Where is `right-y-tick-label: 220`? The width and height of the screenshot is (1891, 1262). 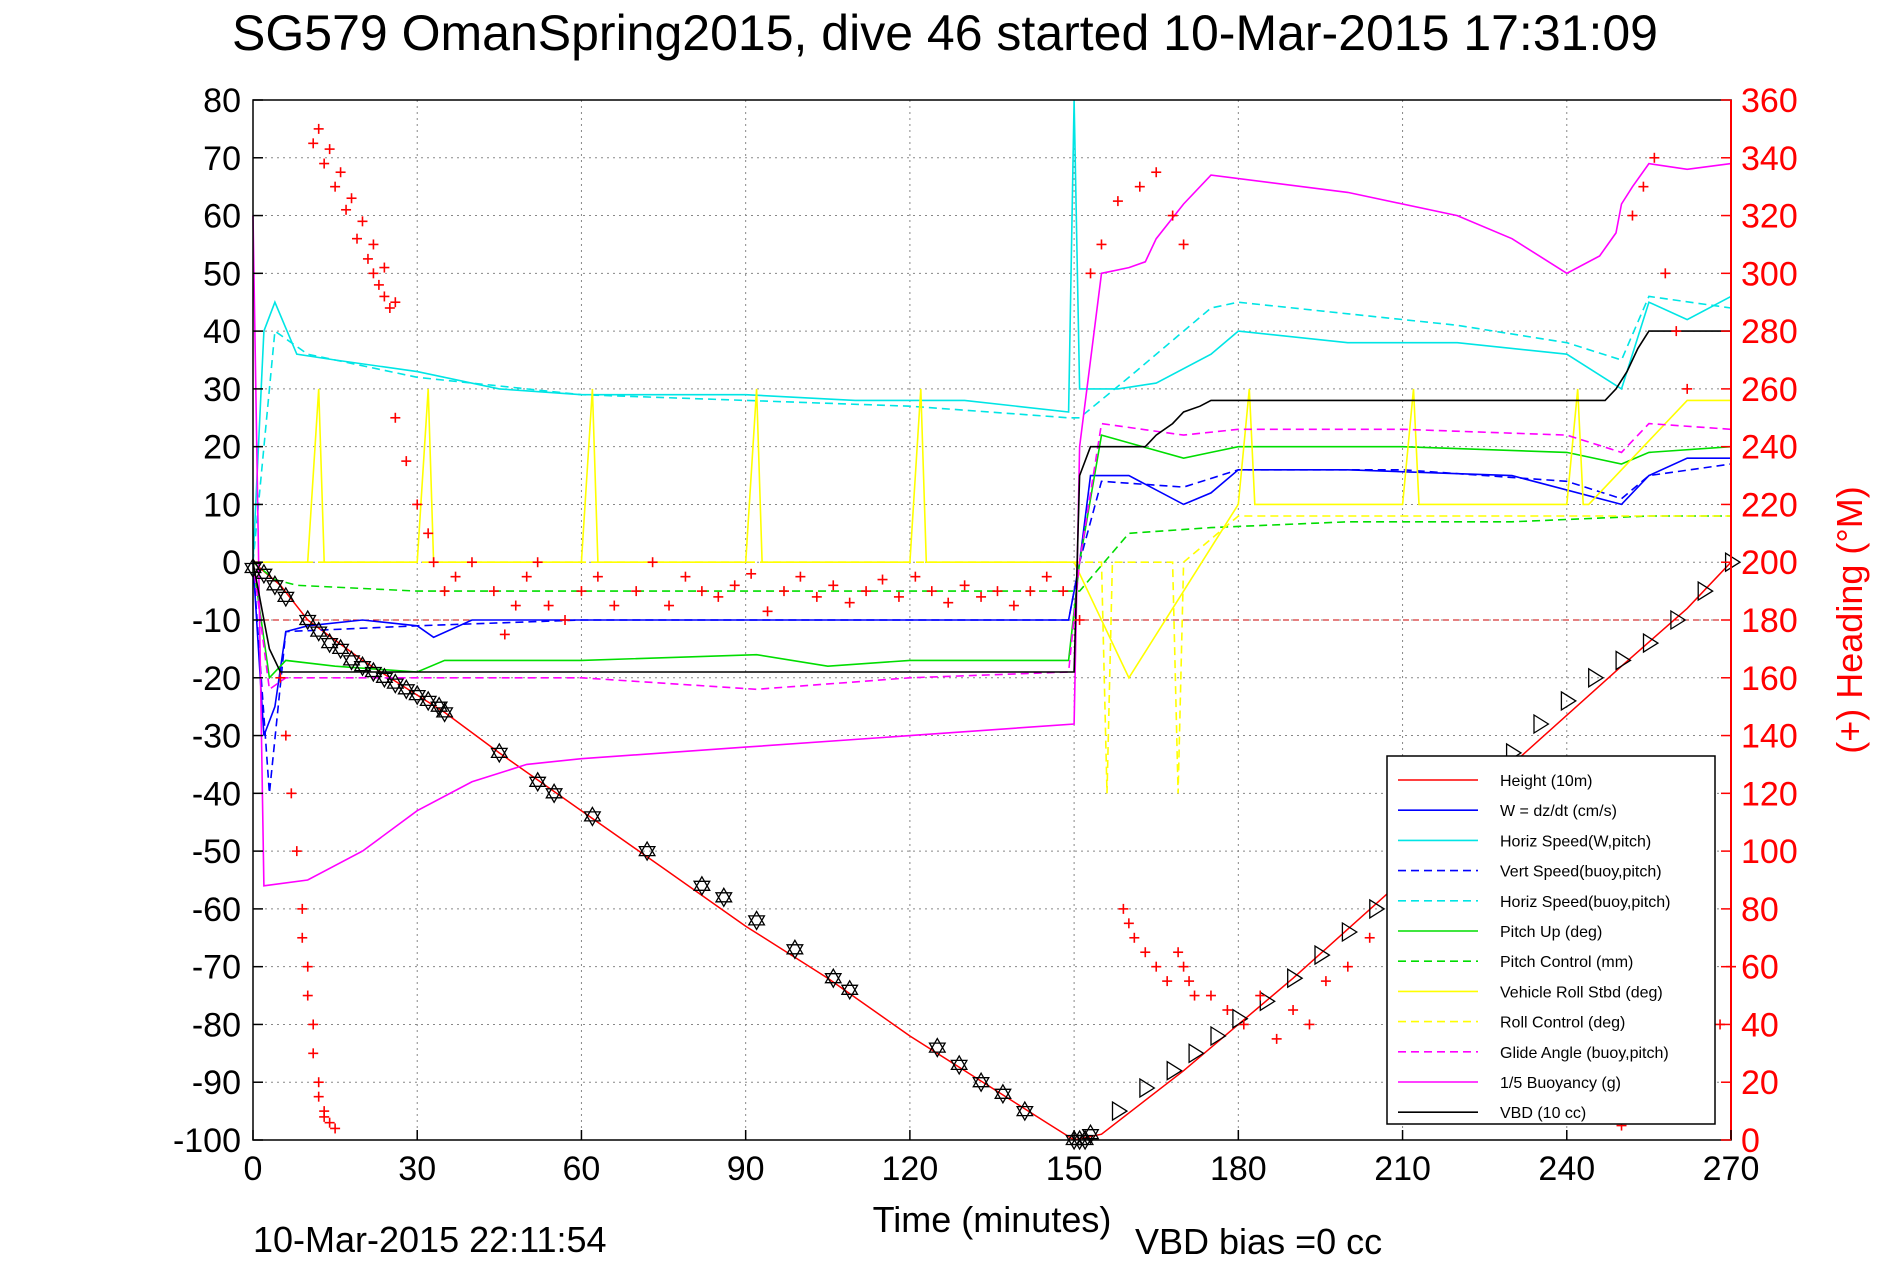
right-y-tick-label: 220 is located at coordinates (1769, 505).